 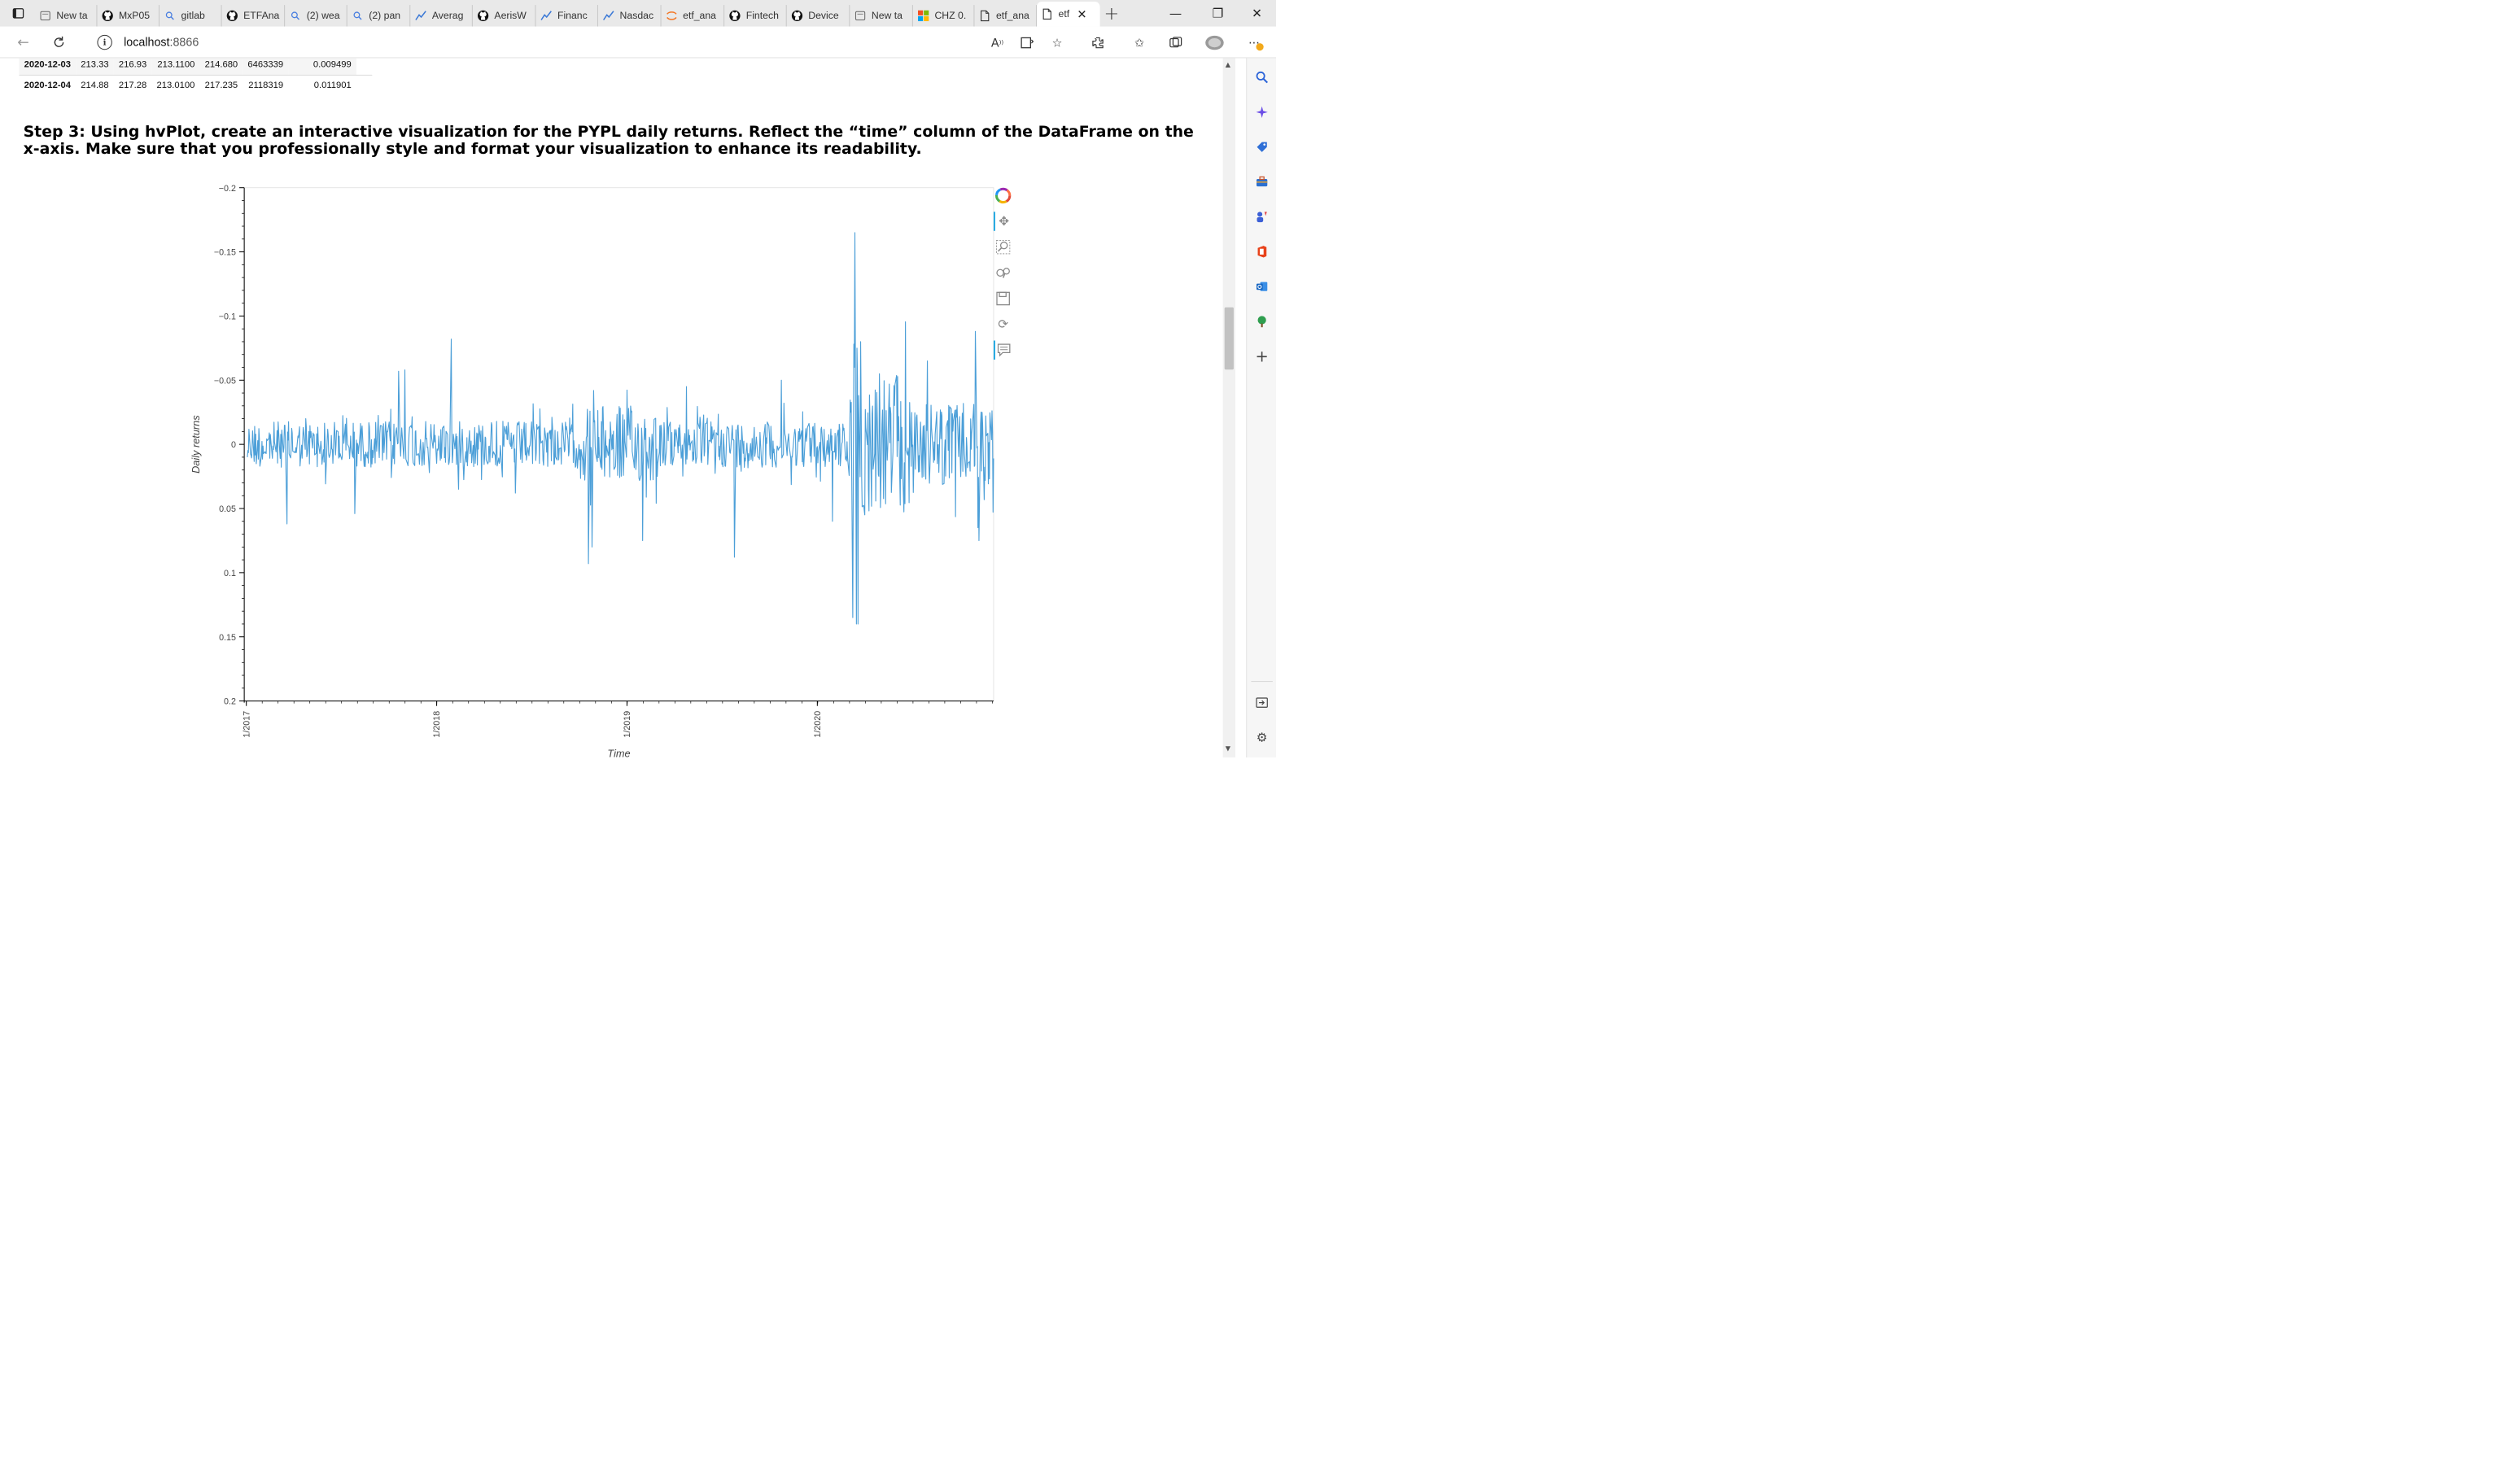 I want to click on pan-tool-icon: ✥, so click(x=1002, y=222).